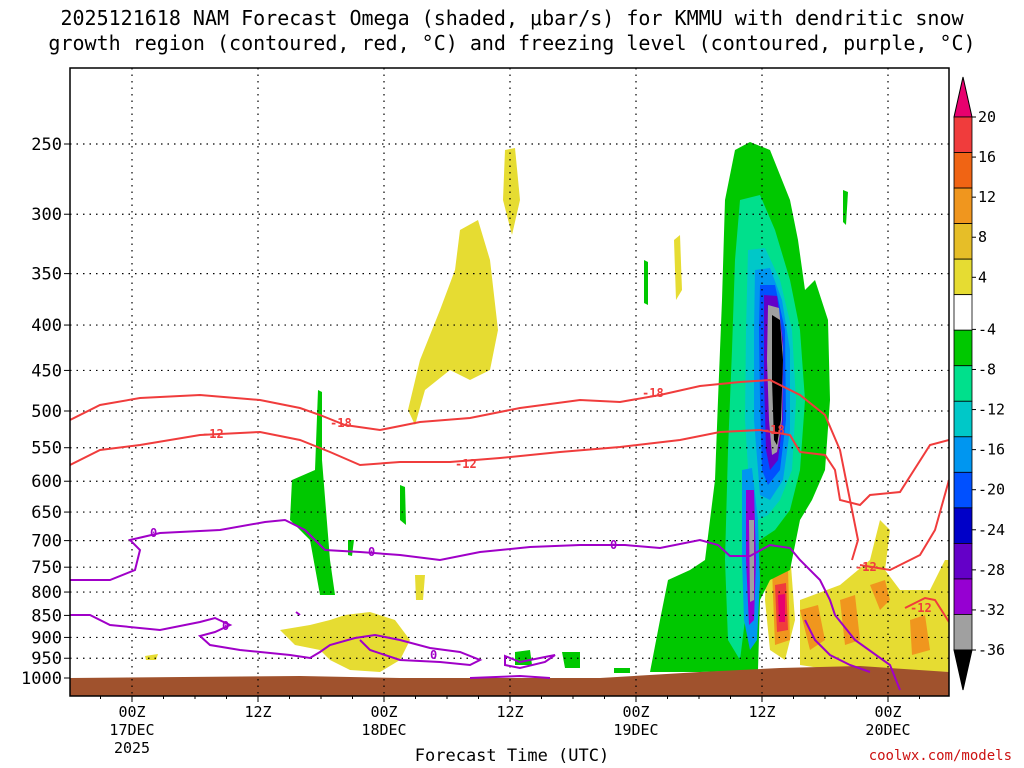 The height and width of the screenshot is (768, 1024). What do you see at coordinates (46, 616) in the screenshot?
I see `y-tick-label: 850` at bounding box center [46, 616].